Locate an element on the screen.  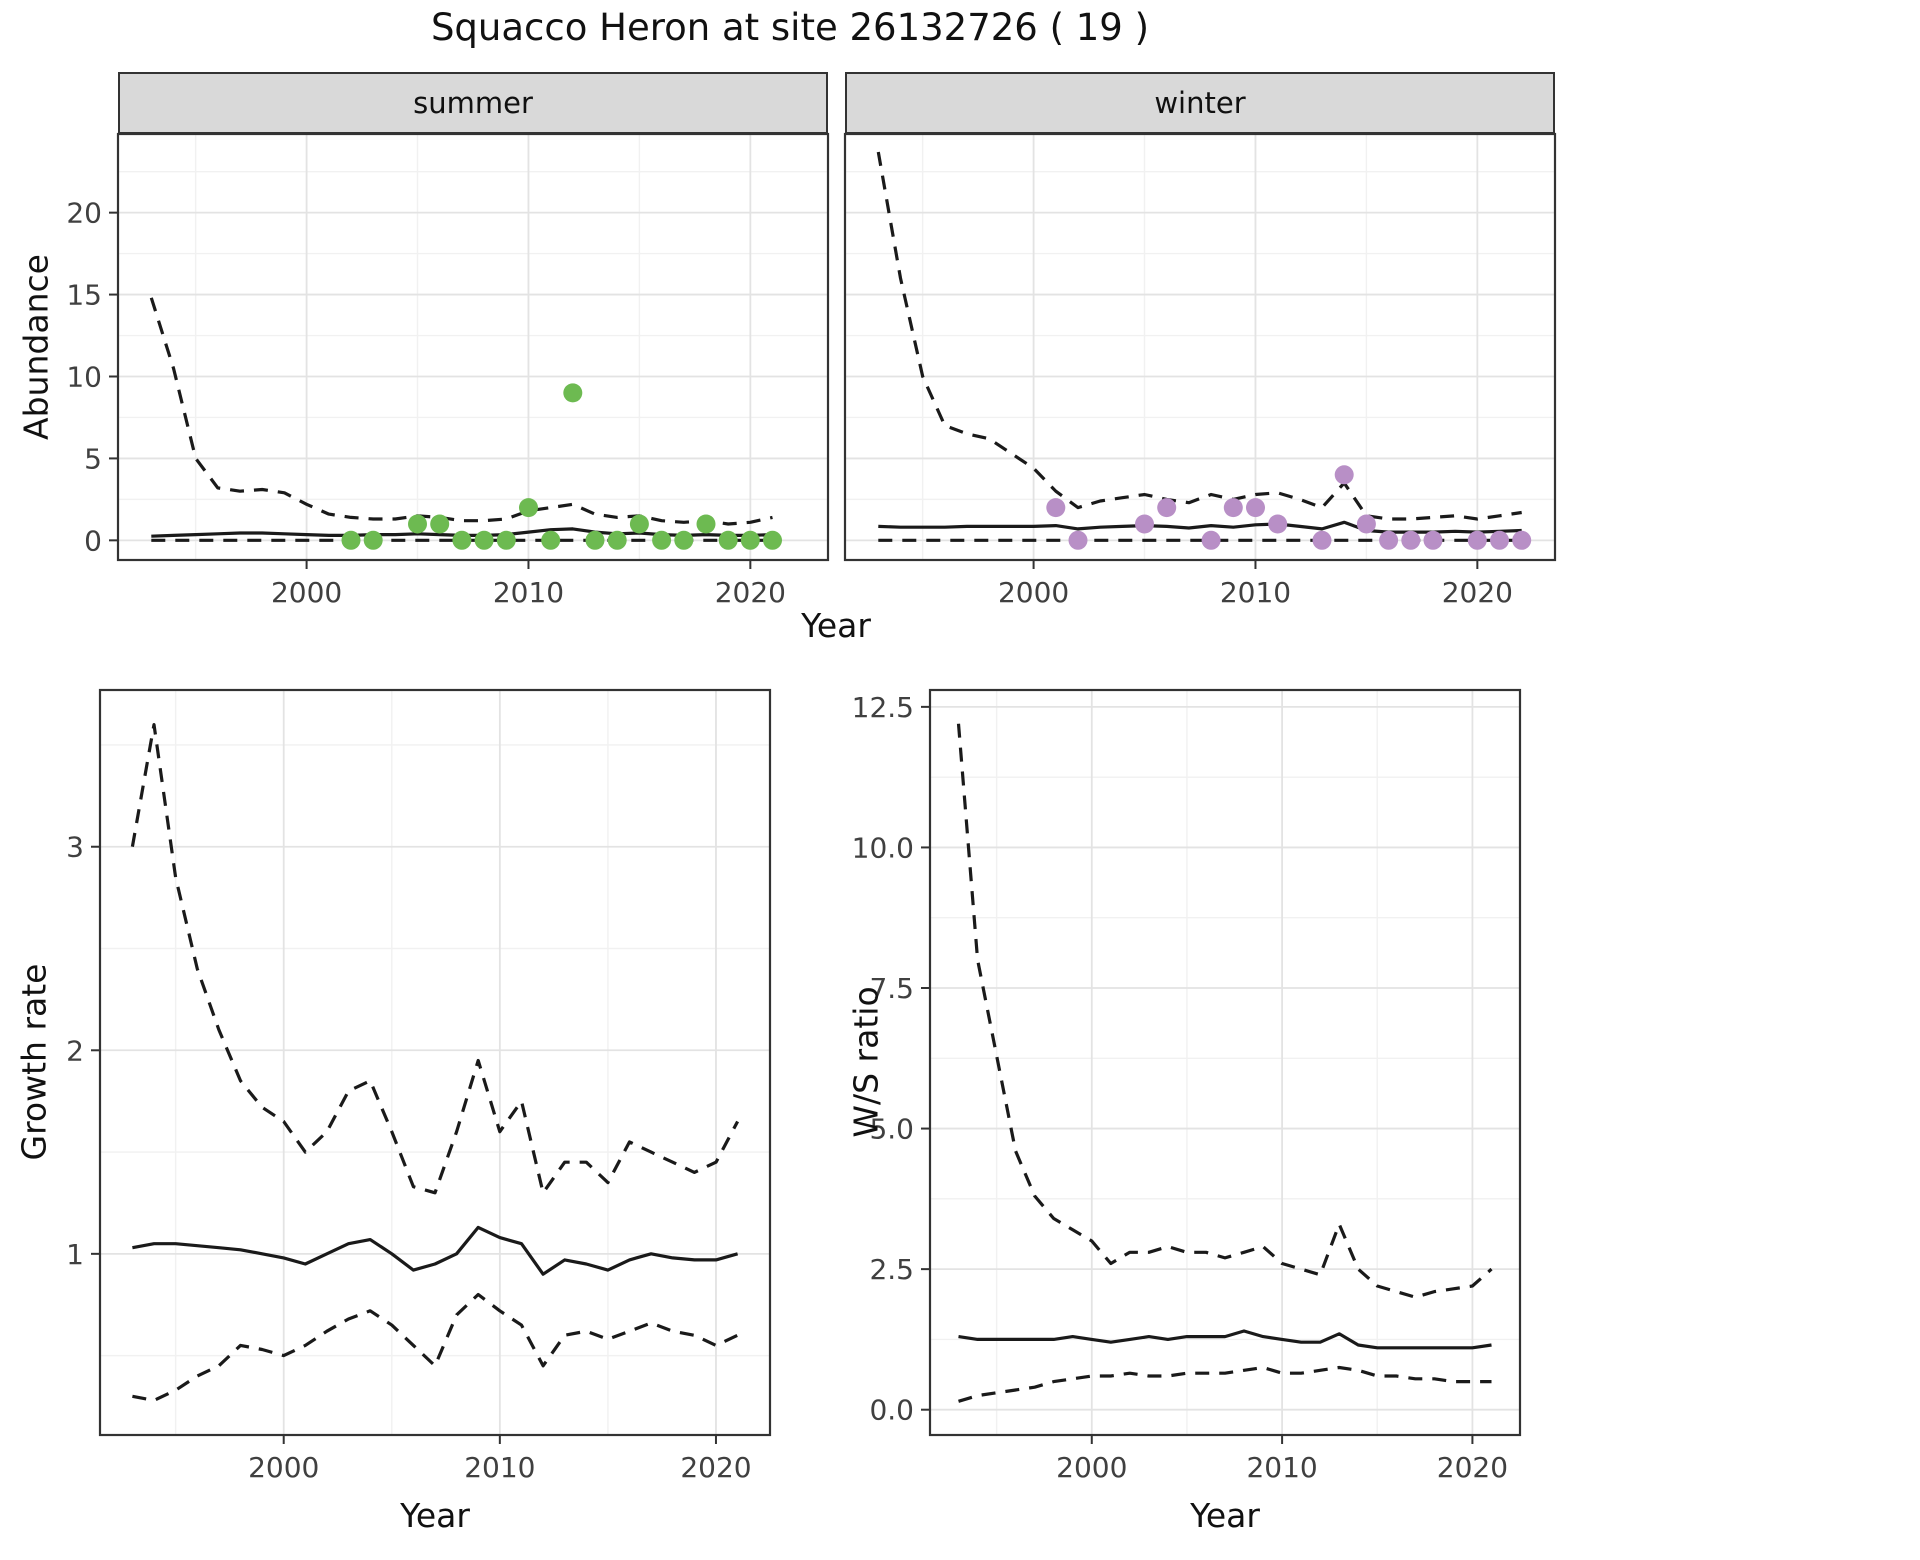
y-tick-label: 10 is located at coordinates (84, 376).